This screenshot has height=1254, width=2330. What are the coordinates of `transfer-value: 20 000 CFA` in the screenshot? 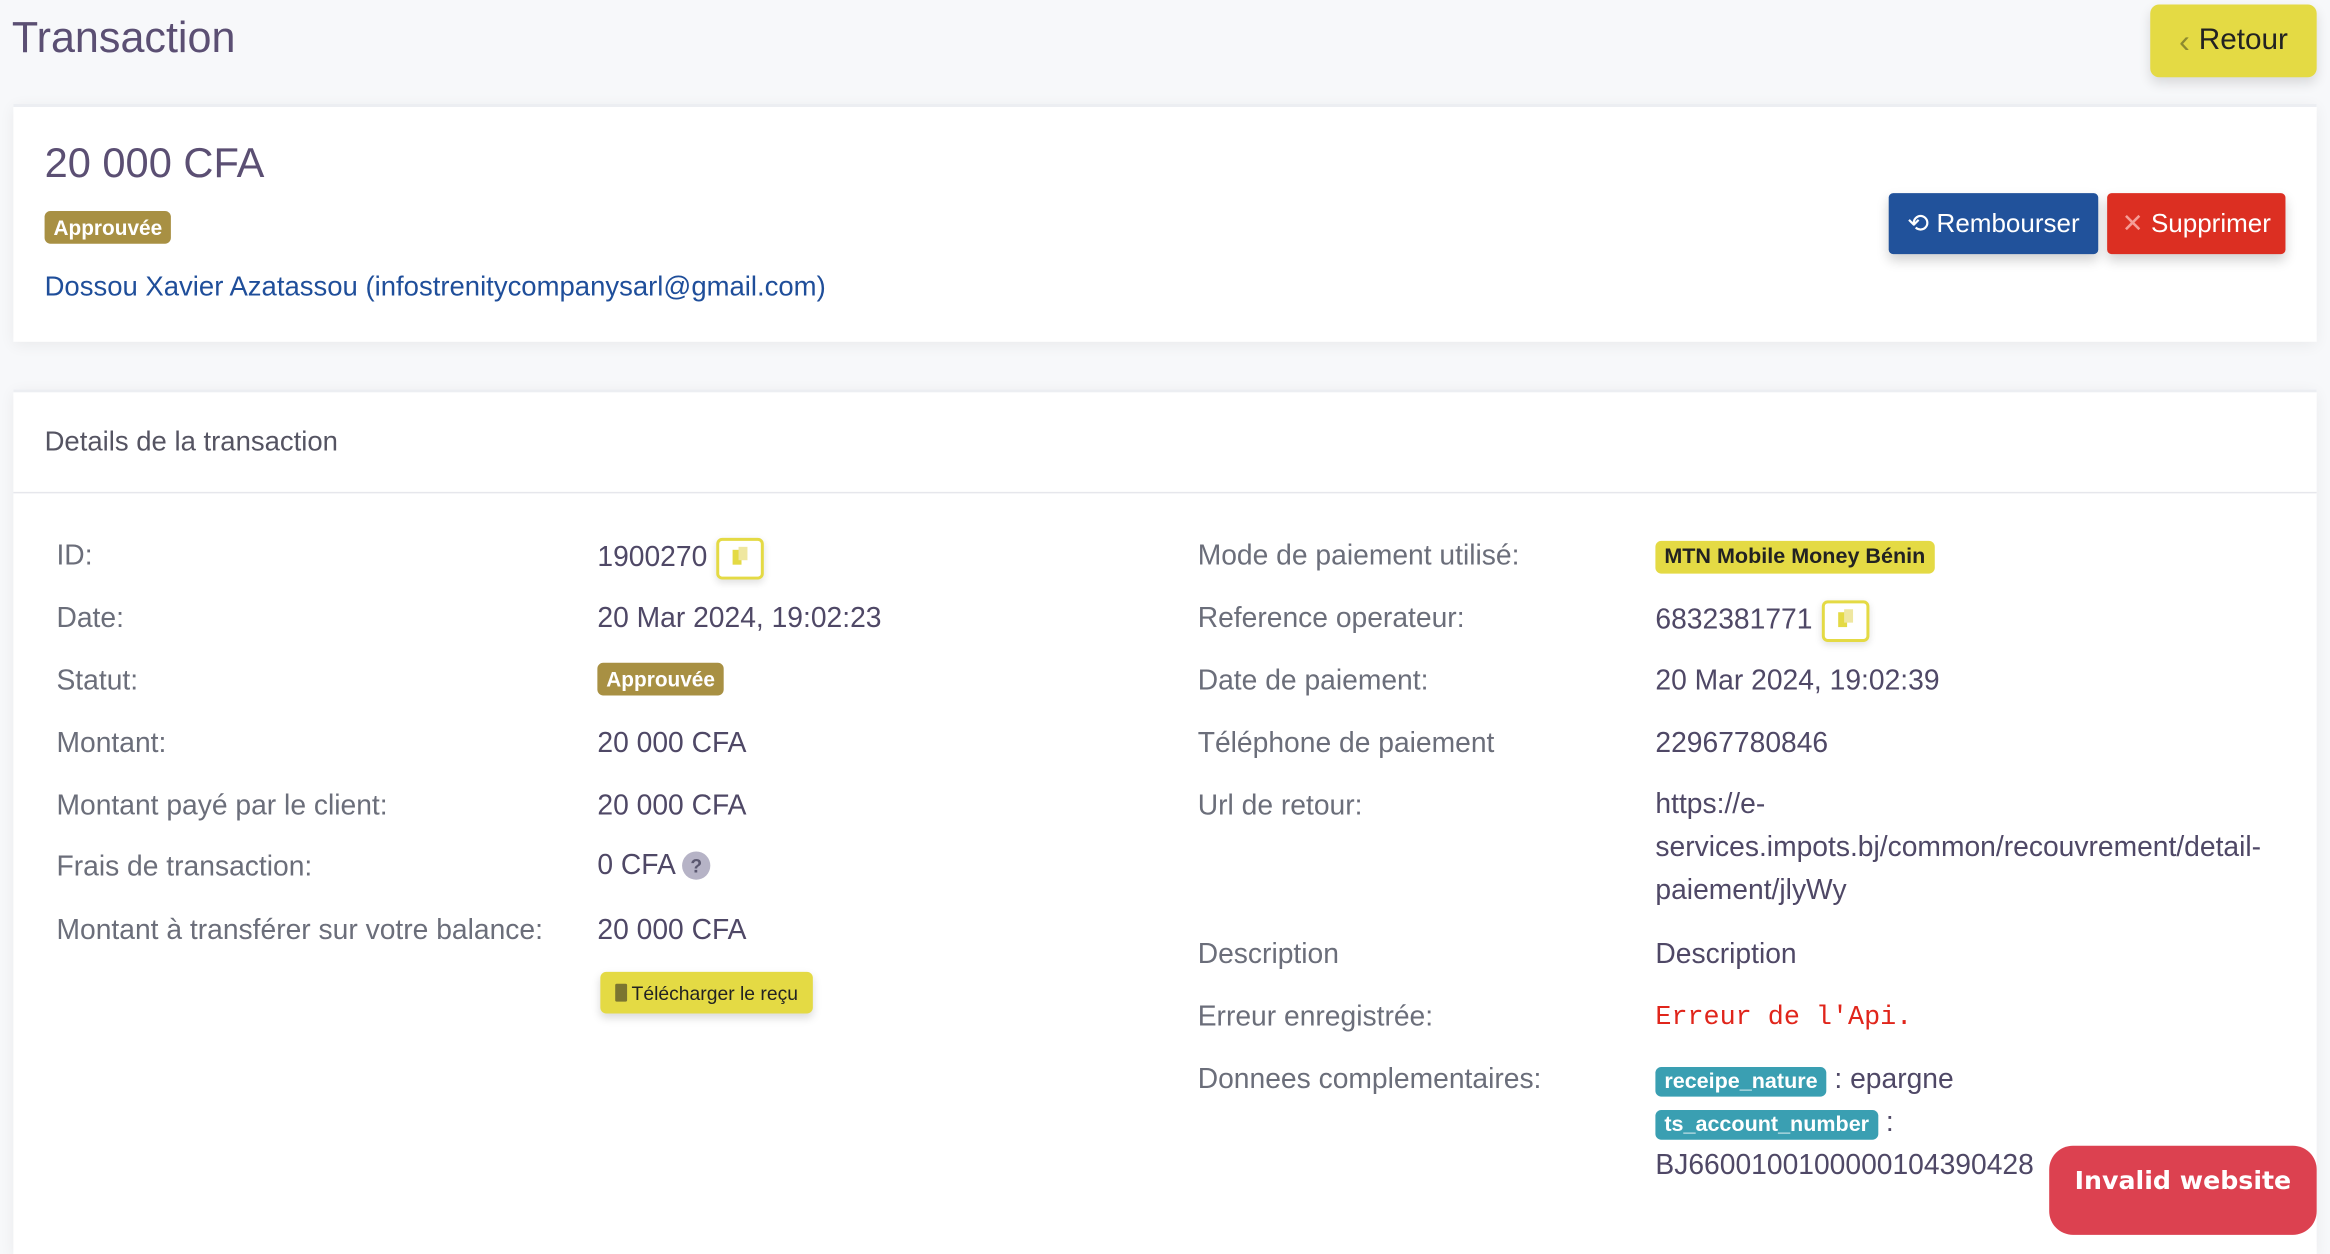 It's located at (672, 931).